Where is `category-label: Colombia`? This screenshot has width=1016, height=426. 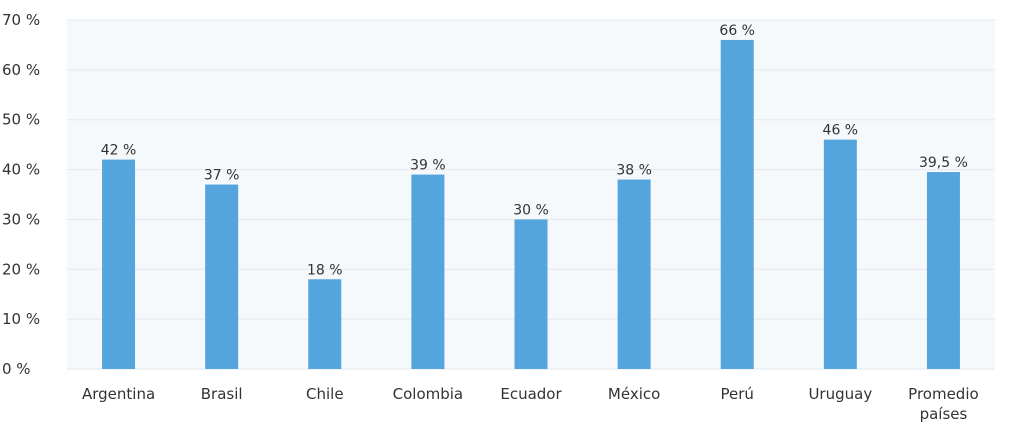
category-label: Colombia is located at coordinates (428, 394).